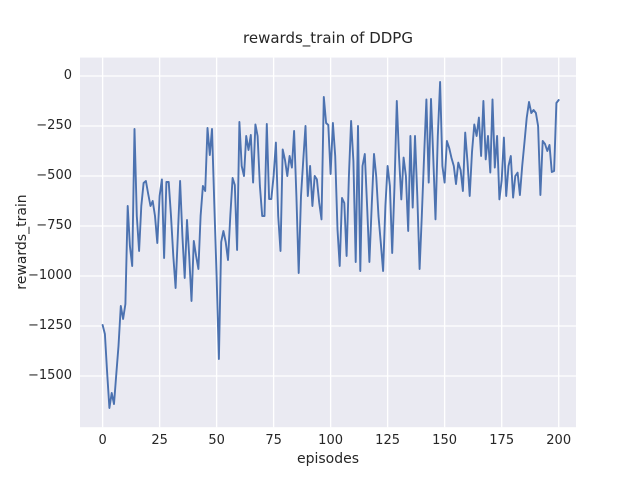 The height and width of the screenshot is (480, 640). I want to click on x-tick-label: 200, so click(559, 440).